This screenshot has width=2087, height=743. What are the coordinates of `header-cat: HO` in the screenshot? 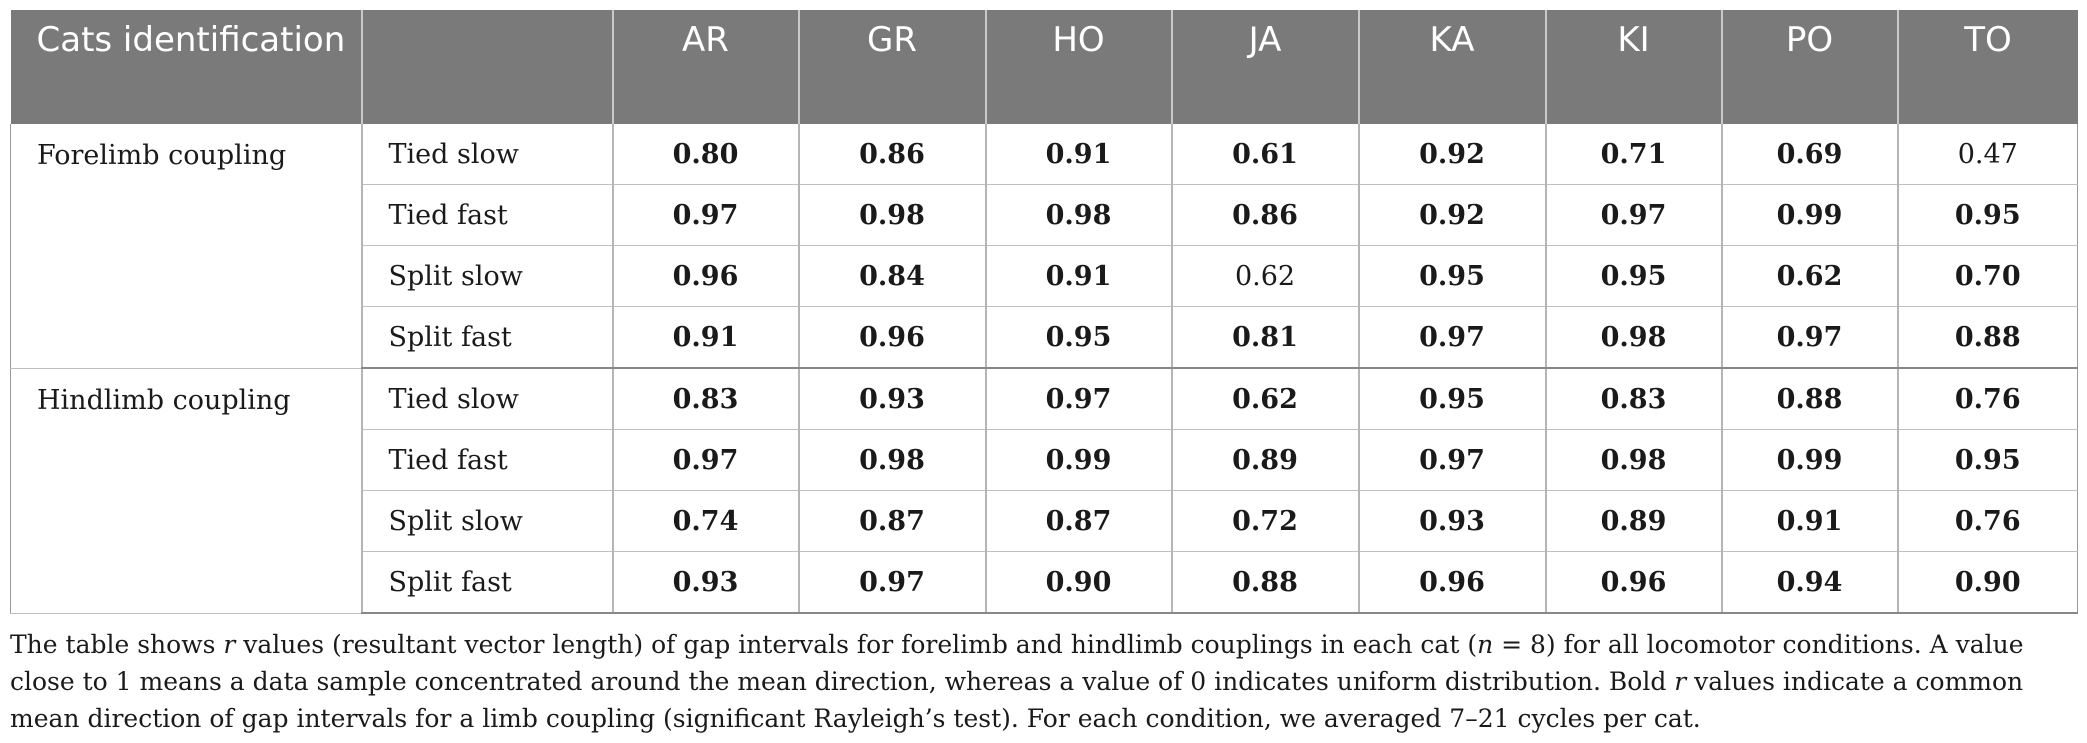 It's located at (1078, 67).